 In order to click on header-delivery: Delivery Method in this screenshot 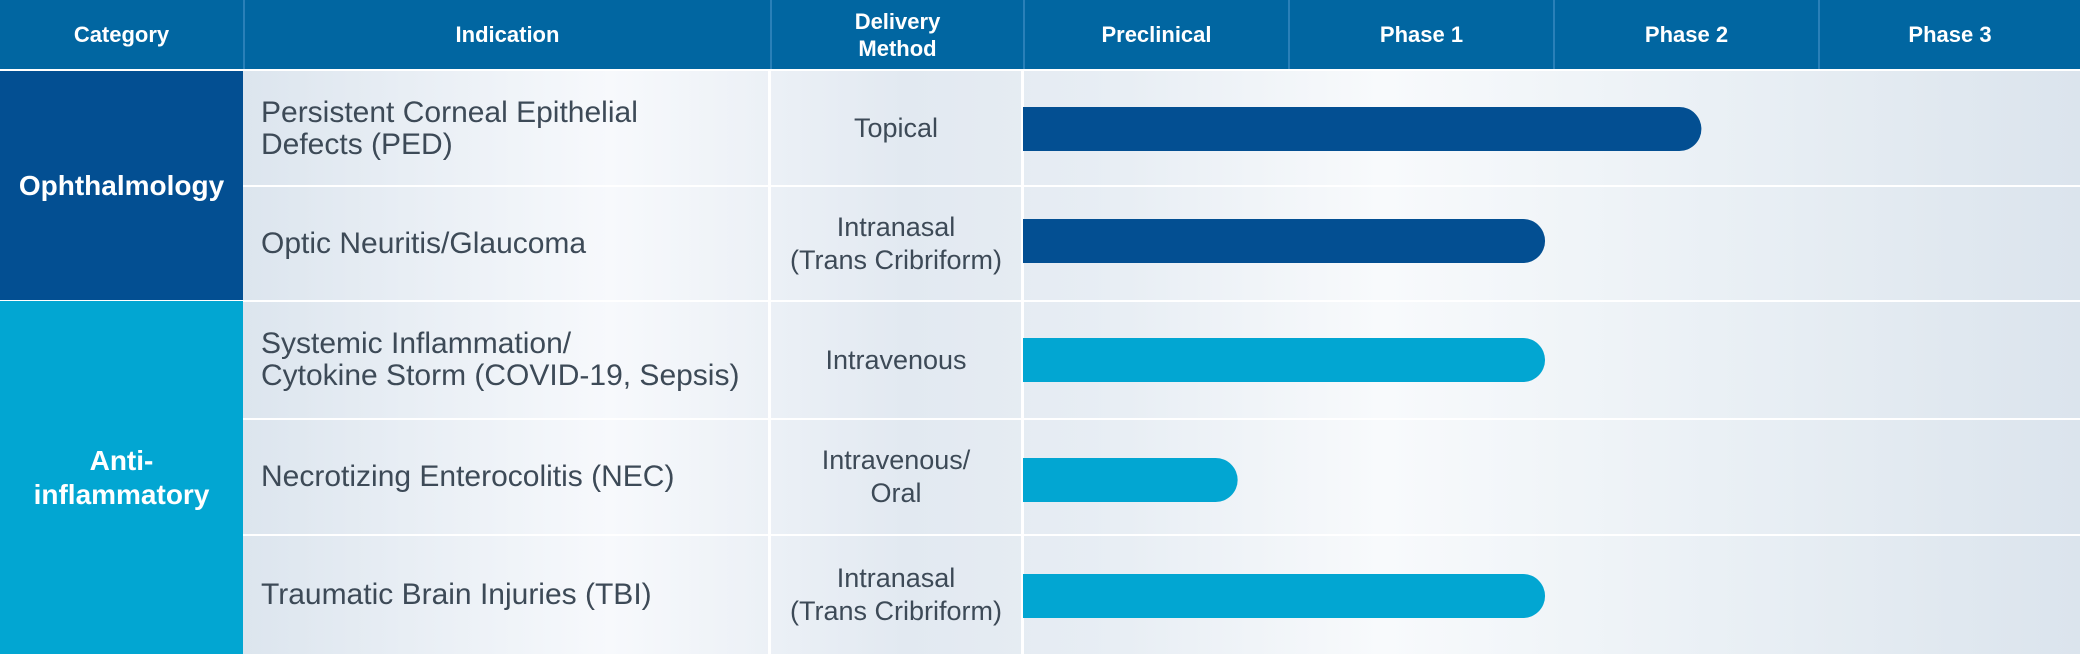, I will do `click(896, 34)`.